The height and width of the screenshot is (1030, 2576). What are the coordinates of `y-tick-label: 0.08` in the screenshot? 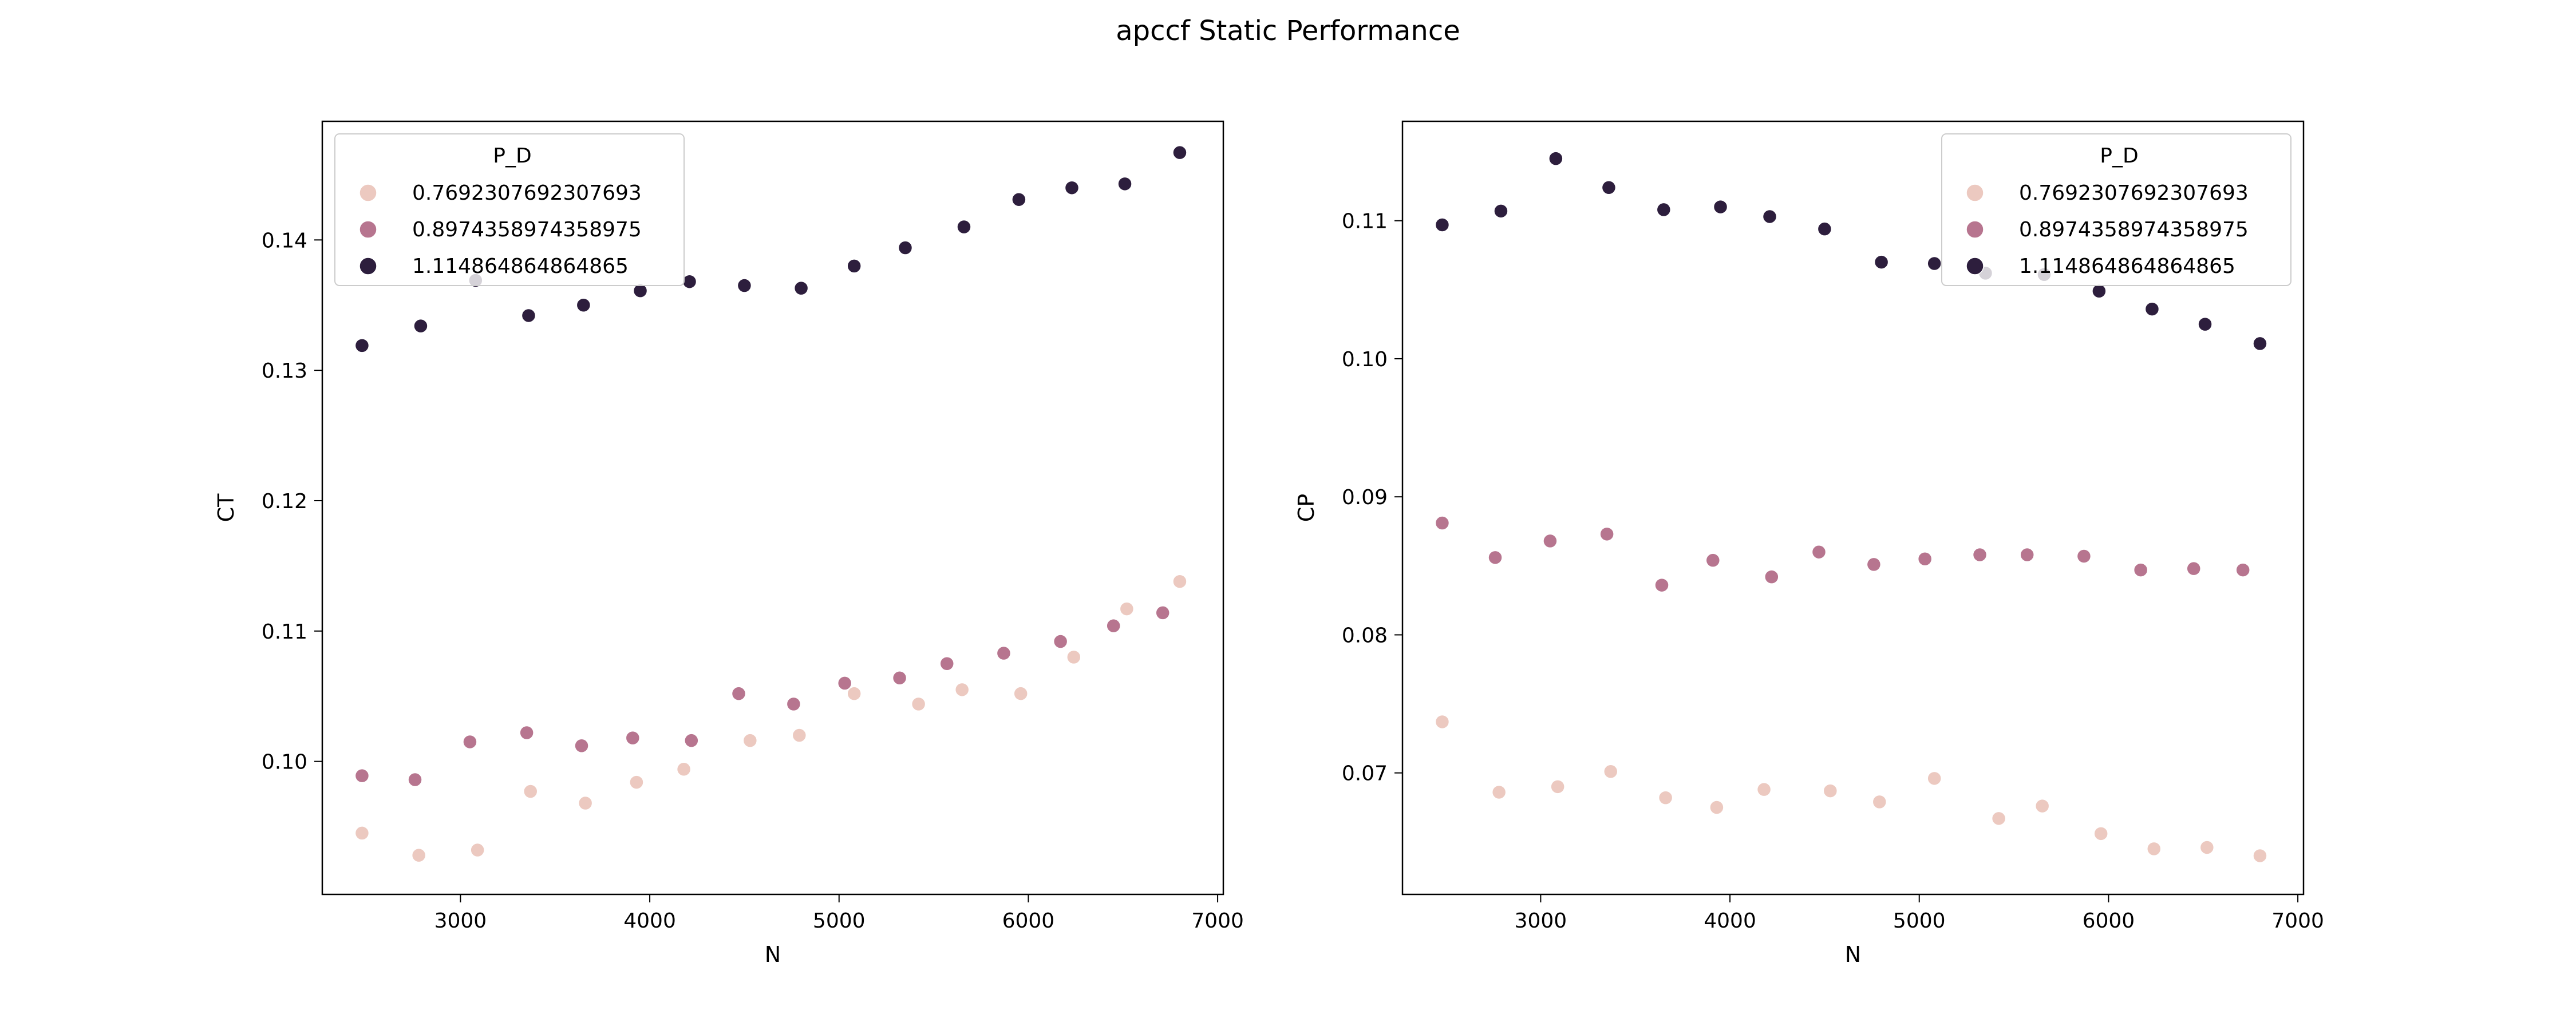 It's located at (1365, 635).